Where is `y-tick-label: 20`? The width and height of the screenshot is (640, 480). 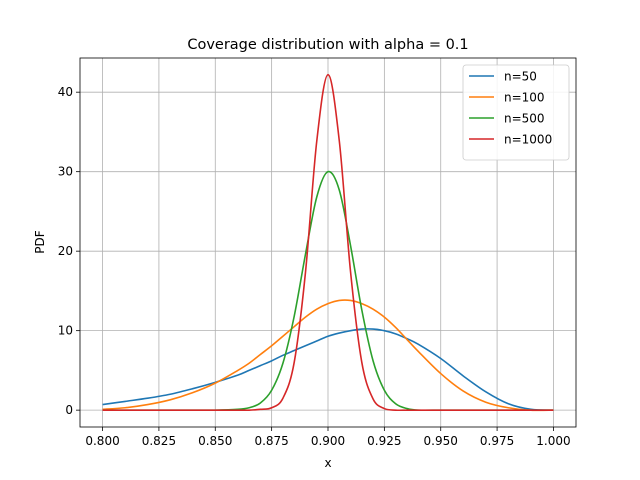 y-tick-label: 20 is located at coordinates (65, 251).